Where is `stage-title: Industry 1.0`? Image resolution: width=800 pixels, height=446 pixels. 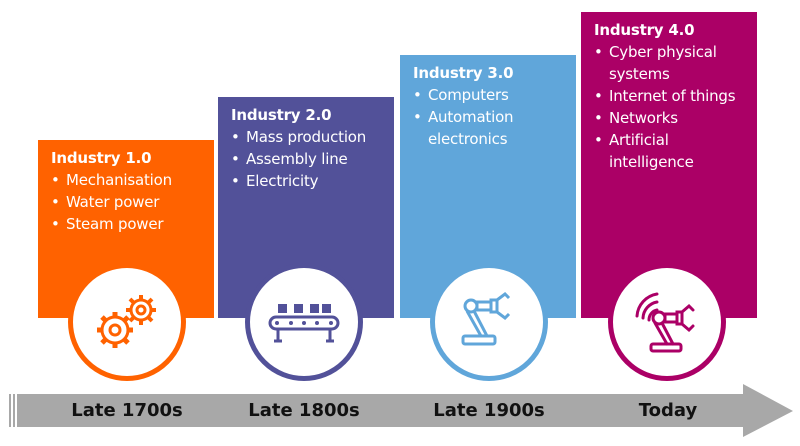 stage-title: Industry 1.0 is located at coordinates (101, 158).